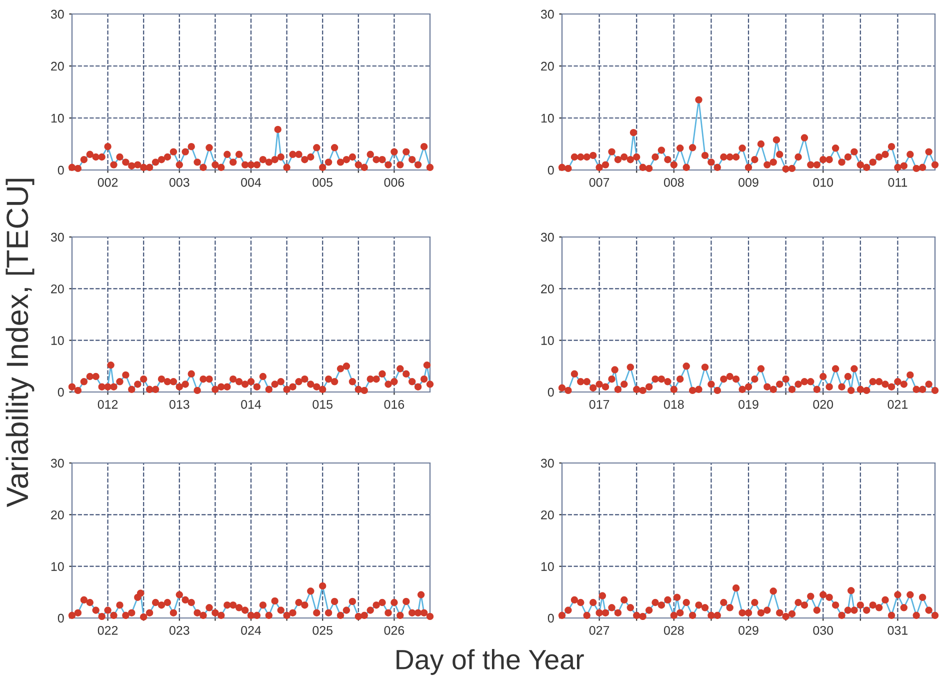  I want to click on x-tick-label: 015, so click(322, 404).